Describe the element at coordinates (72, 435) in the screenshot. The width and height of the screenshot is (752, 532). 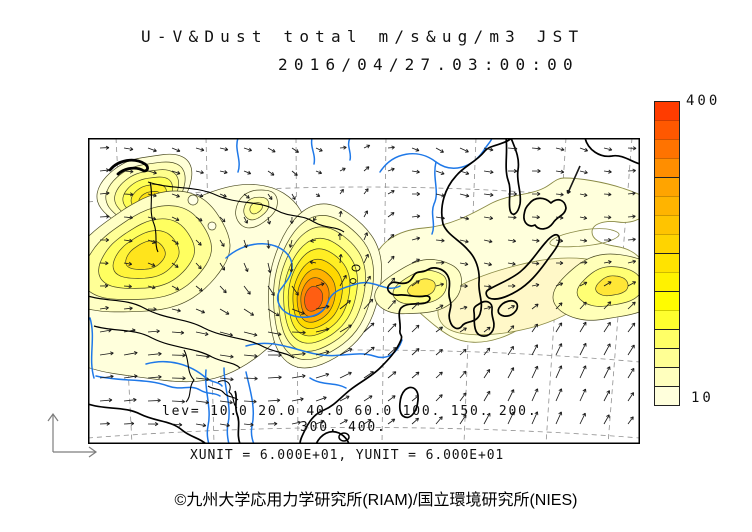
I see `vector-scale-axes-icon` at that location.